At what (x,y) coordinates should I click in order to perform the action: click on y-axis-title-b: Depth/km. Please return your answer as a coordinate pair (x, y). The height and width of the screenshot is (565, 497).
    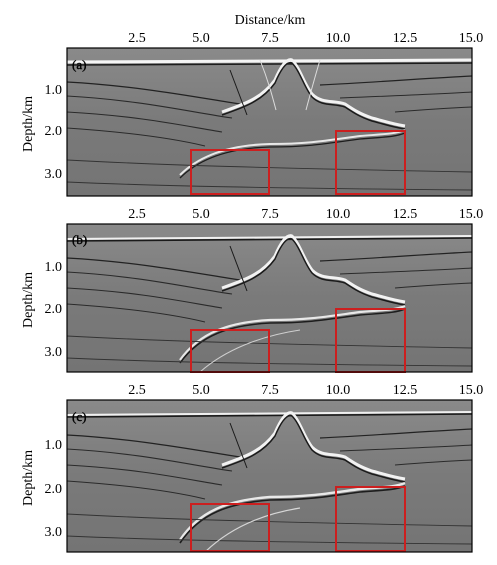
    Looking at the image, I should click on (28, 300).